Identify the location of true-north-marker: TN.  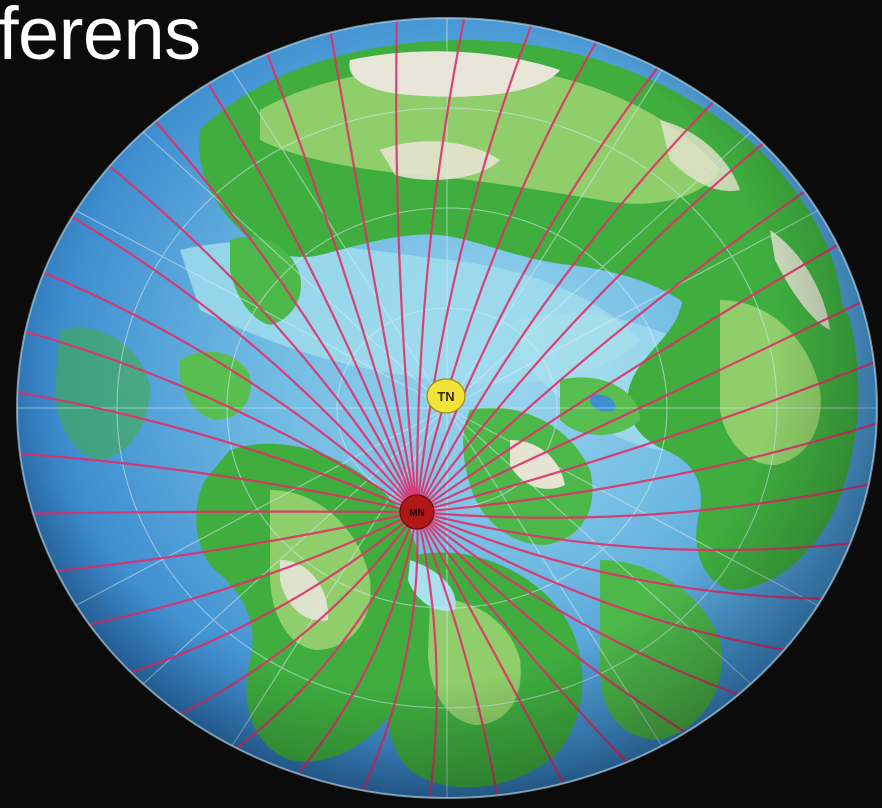
(446, 396).